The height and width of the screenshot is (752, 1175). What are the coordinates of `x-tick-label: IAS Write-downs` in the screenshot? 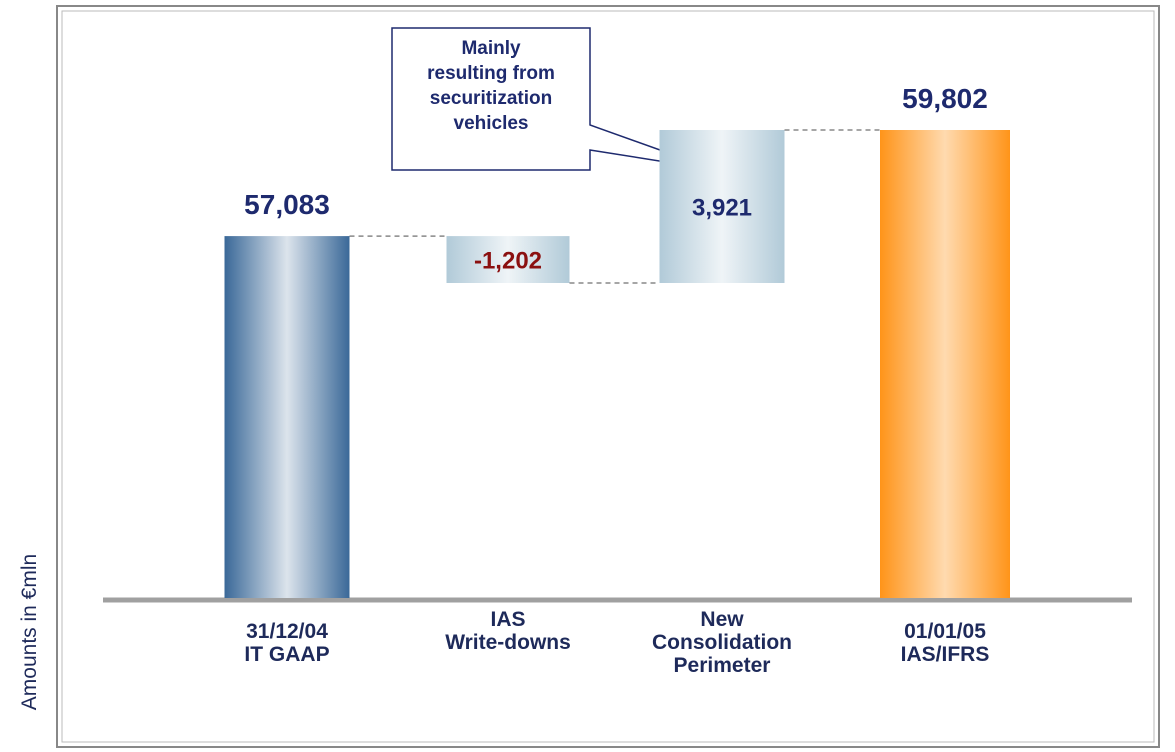 It's located at (508, 631).